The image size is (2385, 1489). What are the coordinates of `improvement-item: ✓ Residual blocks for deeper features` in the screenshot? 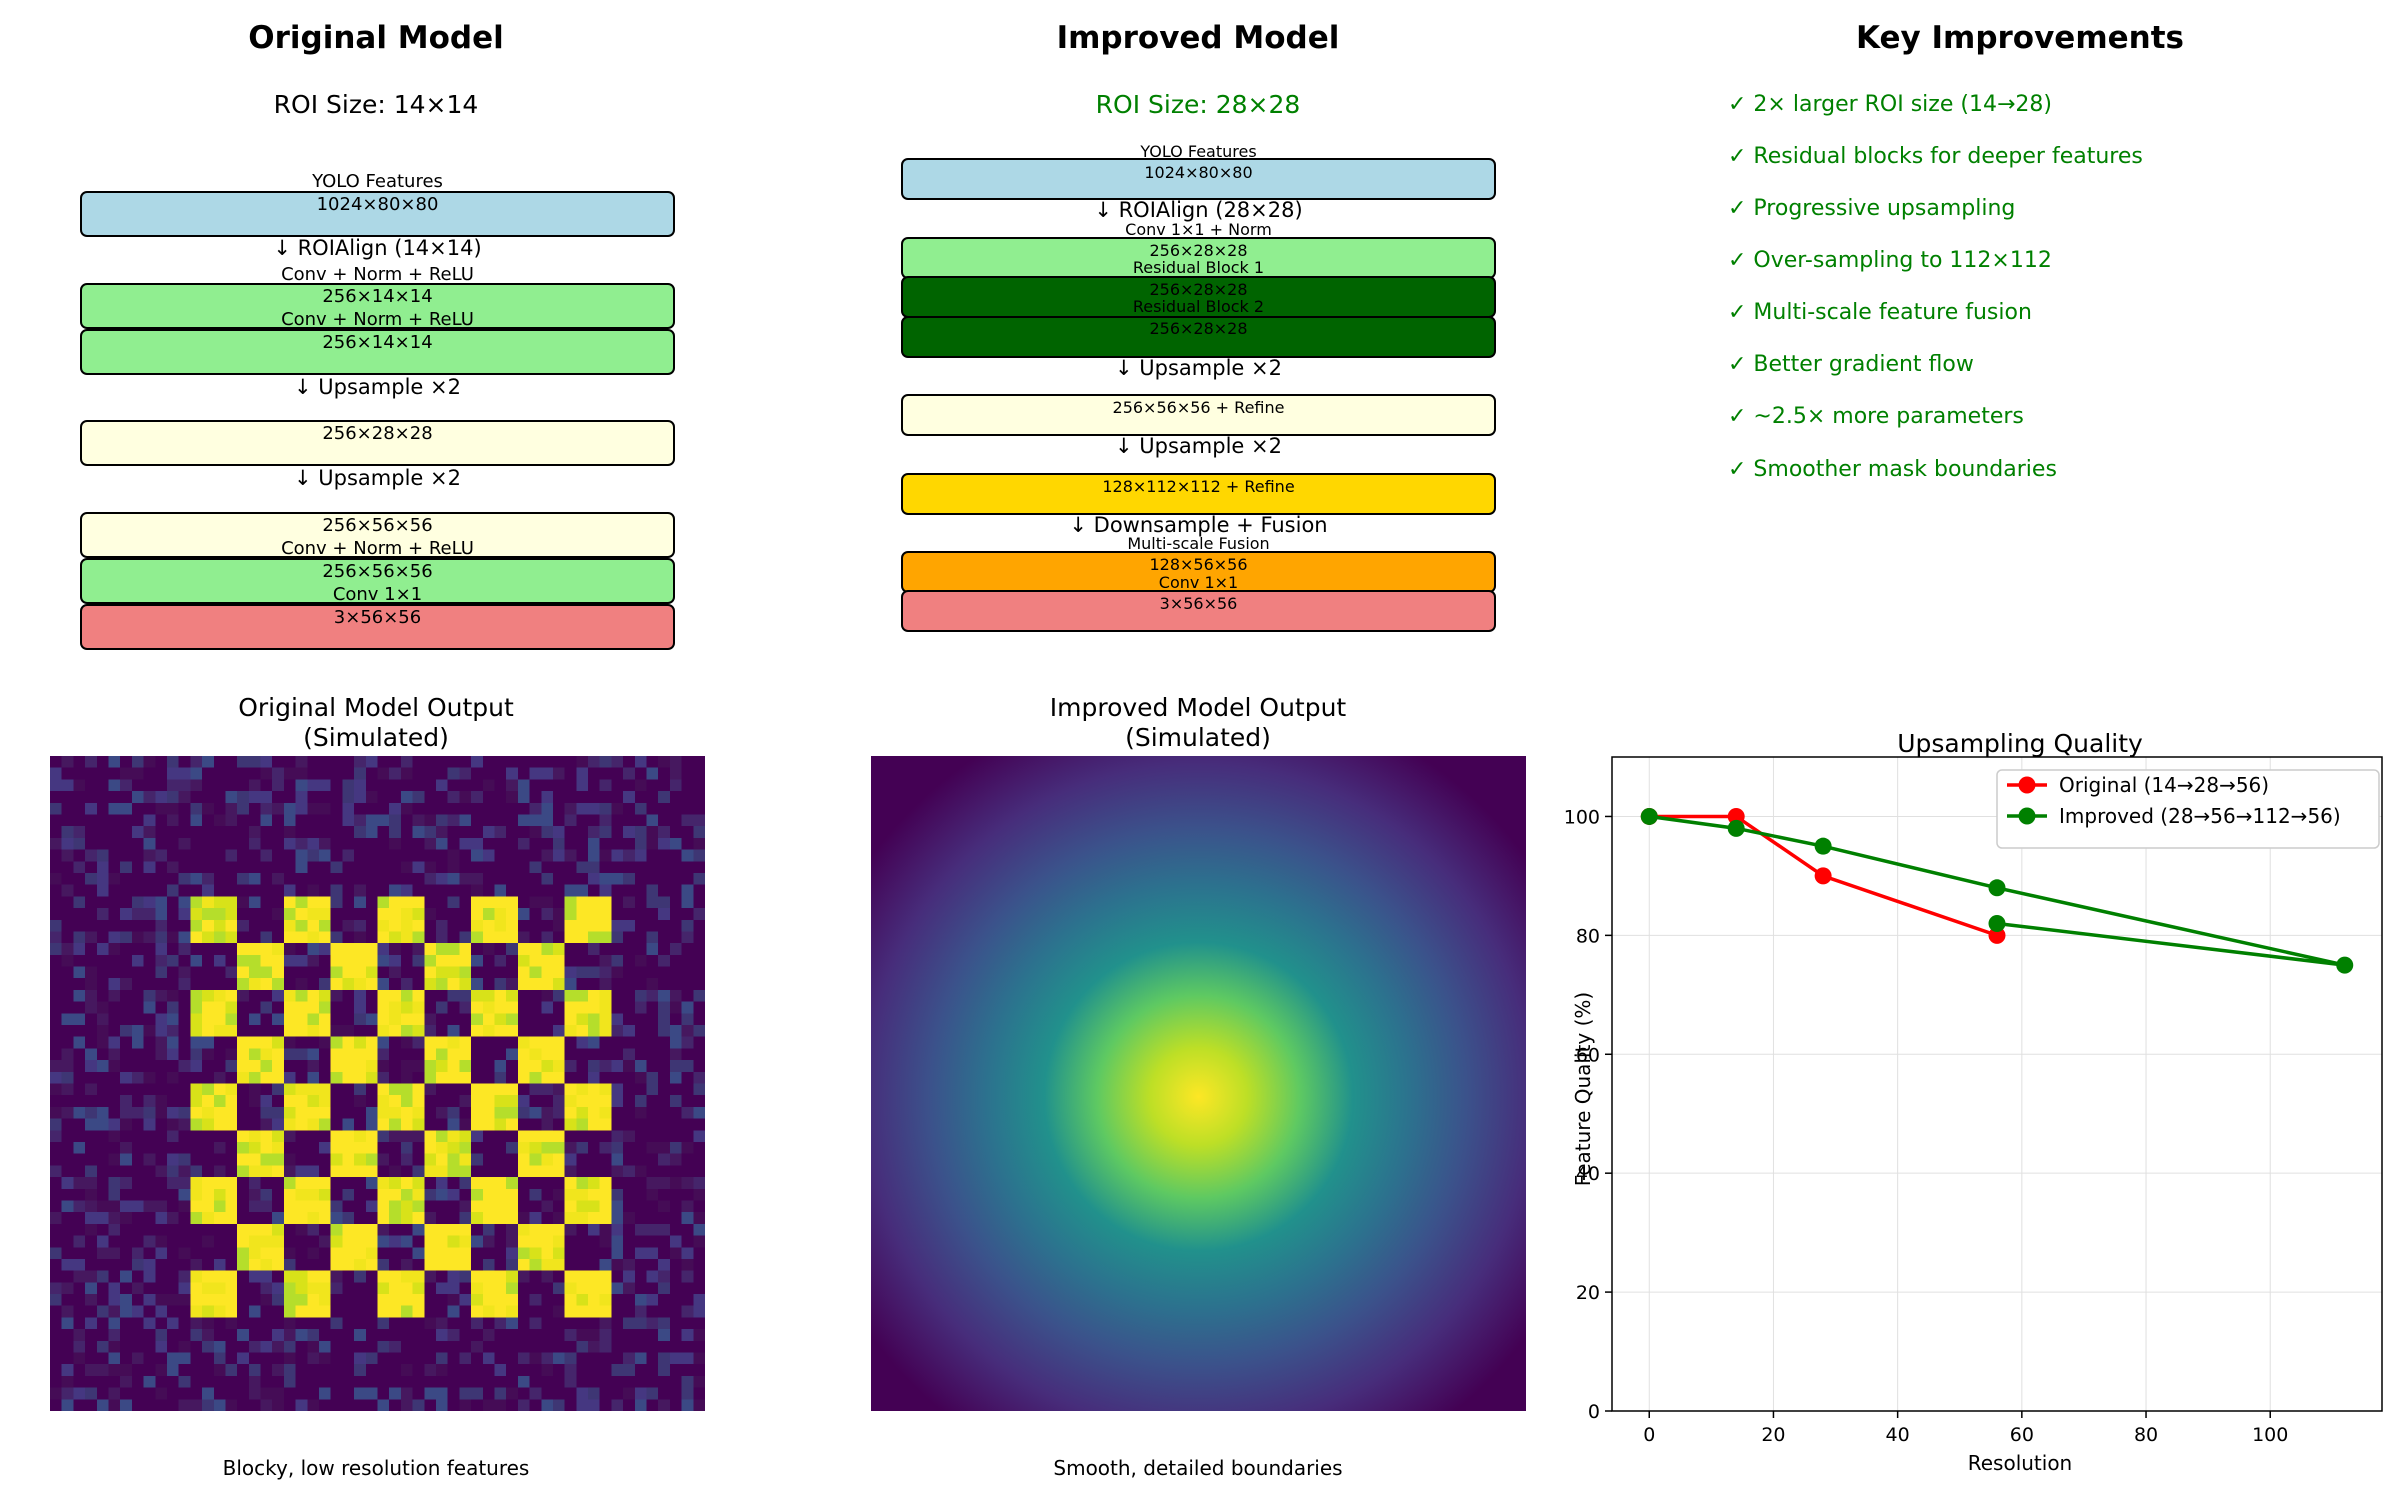 It's located at (1935, 156).